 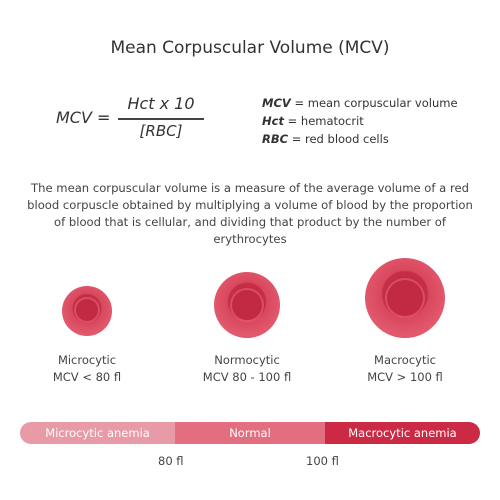 I want to click on normocytic-label: Normocytic MCV 80 - 100 fl, so click(x=247, y=369).